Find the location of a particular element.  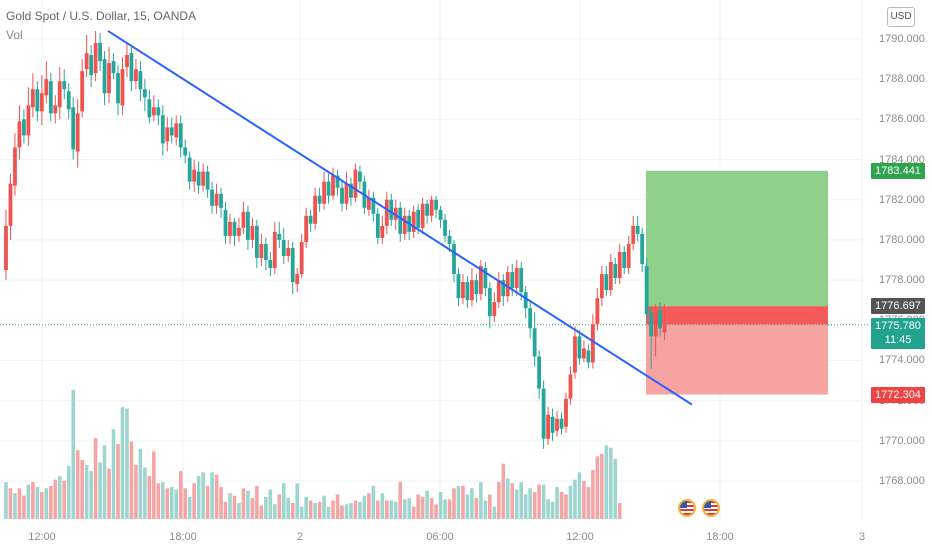

target-zone is located at coordinates (737, 238).